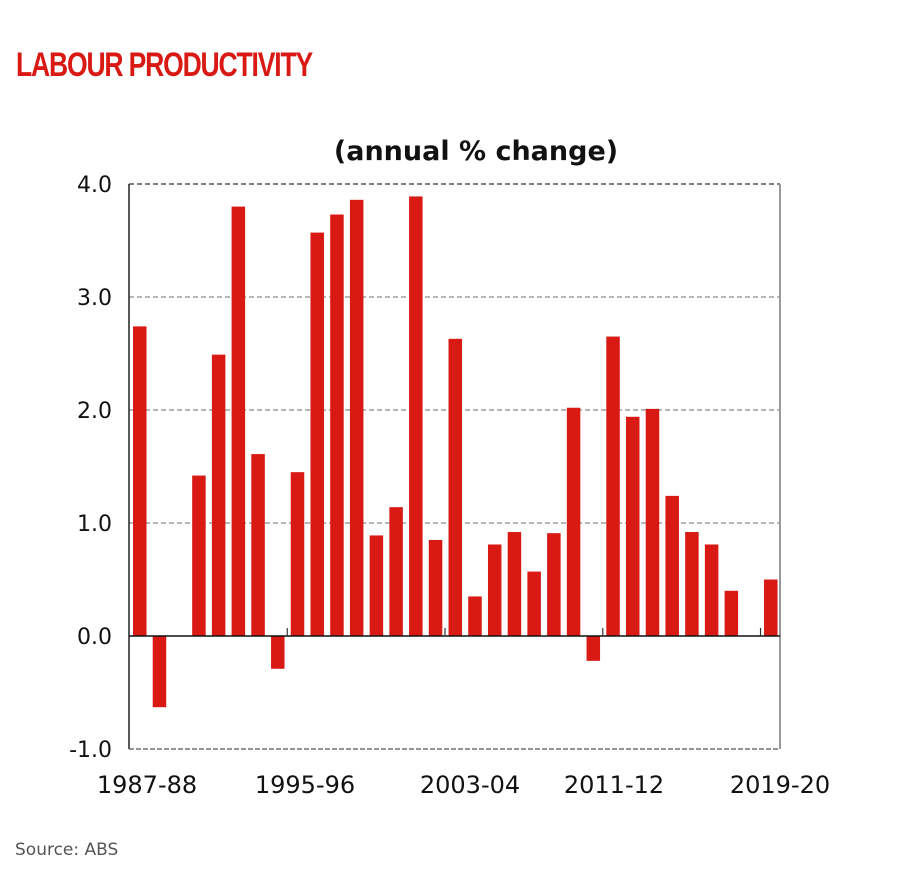 This screenshot has height=881, width=915. What do you see at coordinates (94, 637) in the screenshot?
I see `y-tick-label: 0.0` at bounding box center [94, 637].